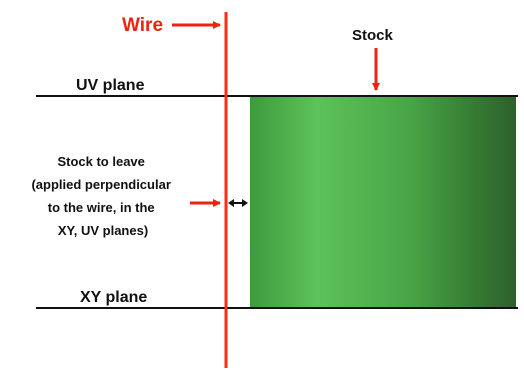 Image resolution: width=524 pixels, height=371 pixels. Describe the element at coordinates (101, 207) in the screenshot. I see `stock-to-leave-line-3: to the wire, in the` at that location.